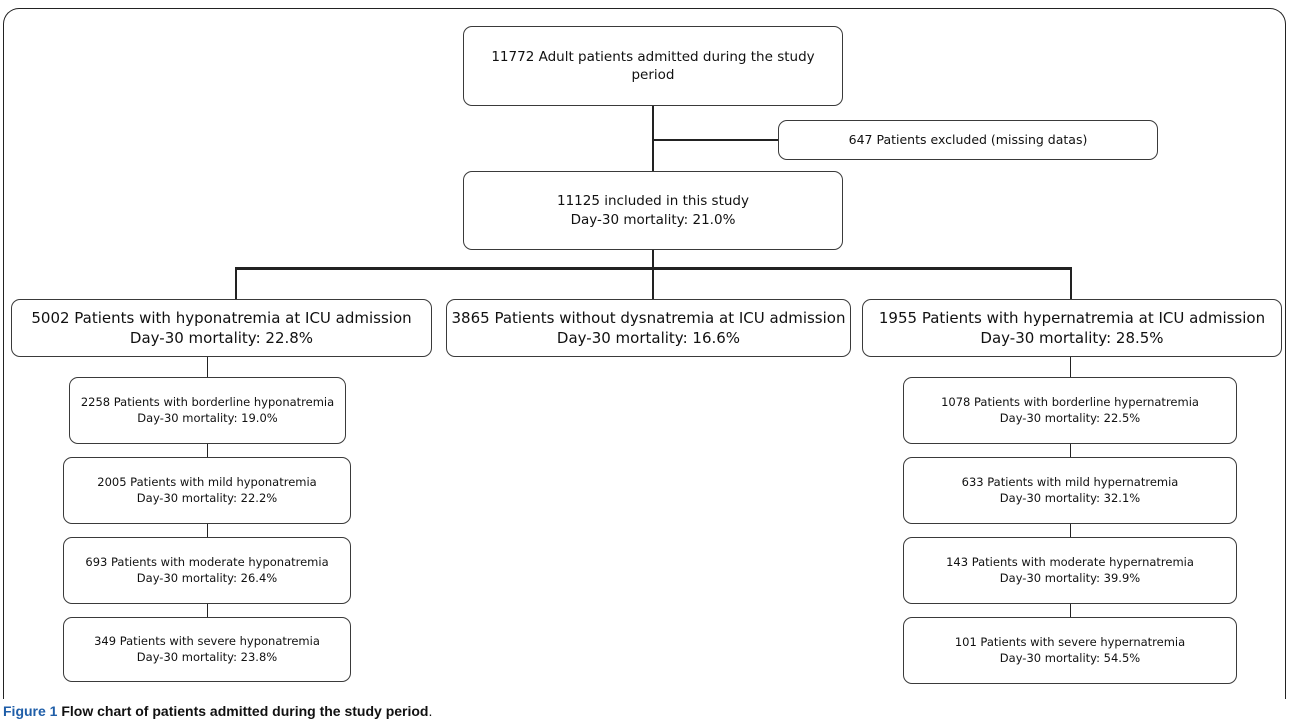 This screenshot has height=725, width=1290. Describe the element at coordinates (1070, 481) in the screenshot. I see `mild-hyper-line1: 633 Patients with mild hypernatremia` at that location.